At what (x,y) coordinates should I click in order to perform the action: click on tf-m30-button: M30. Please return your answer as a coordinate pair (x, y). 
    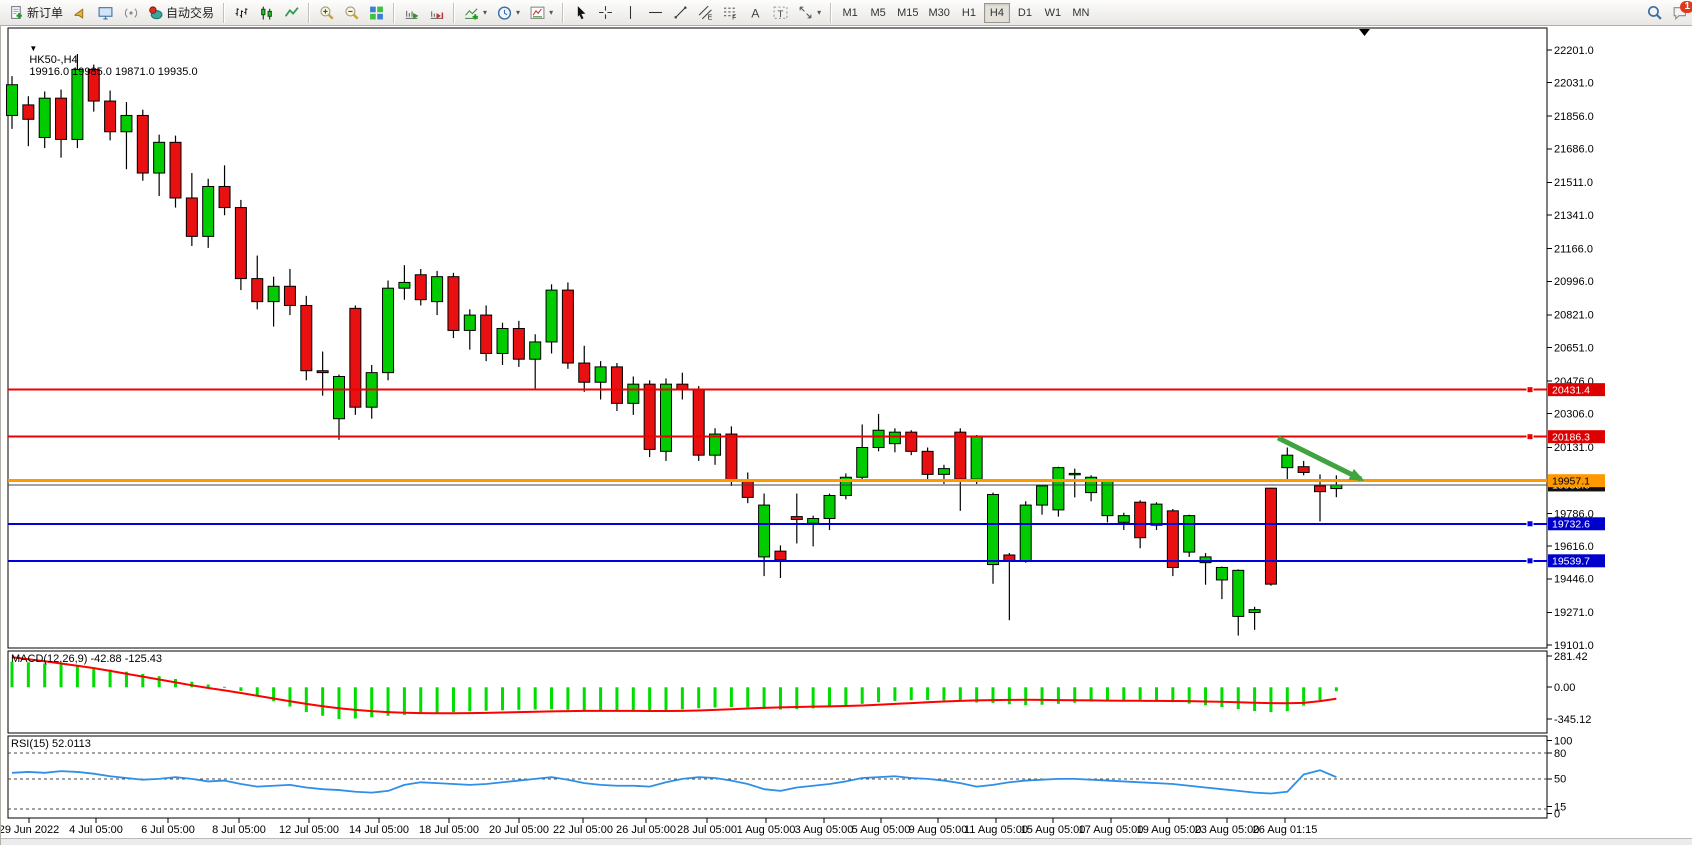
    Looking at the image, I should click on (939, 13).